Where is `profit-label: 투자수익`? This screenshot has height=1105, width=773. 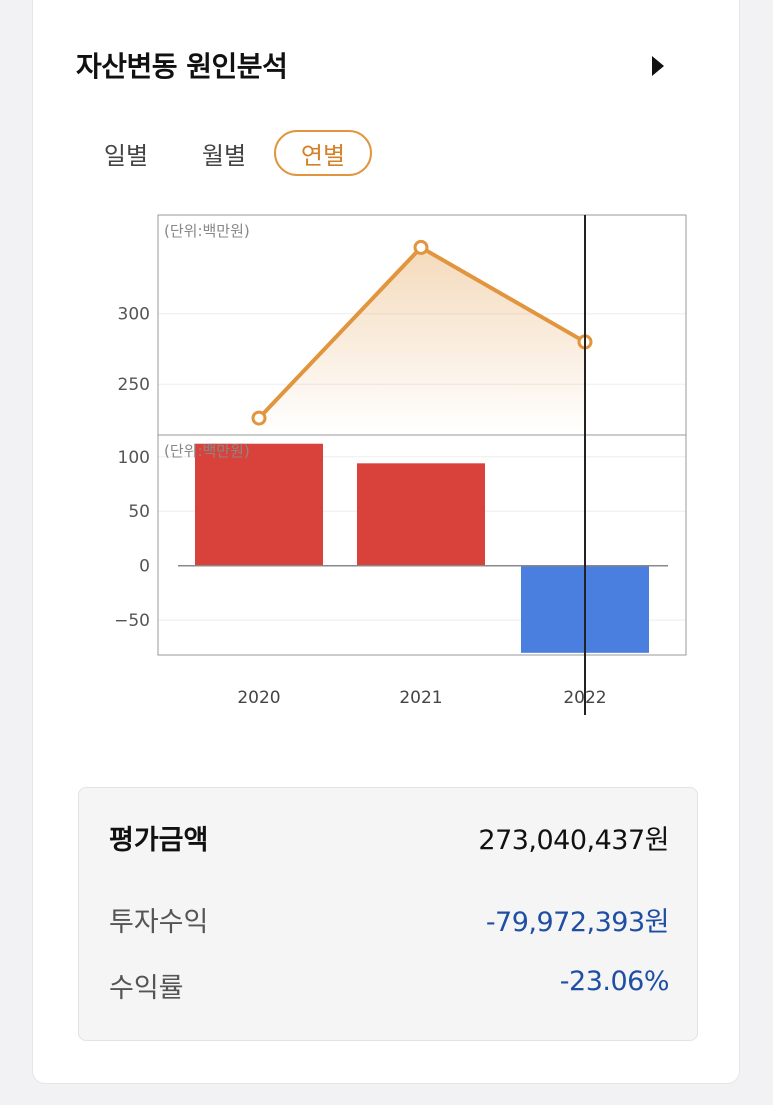 profit-label: 투자수익 is located at coordinates (159, 922).